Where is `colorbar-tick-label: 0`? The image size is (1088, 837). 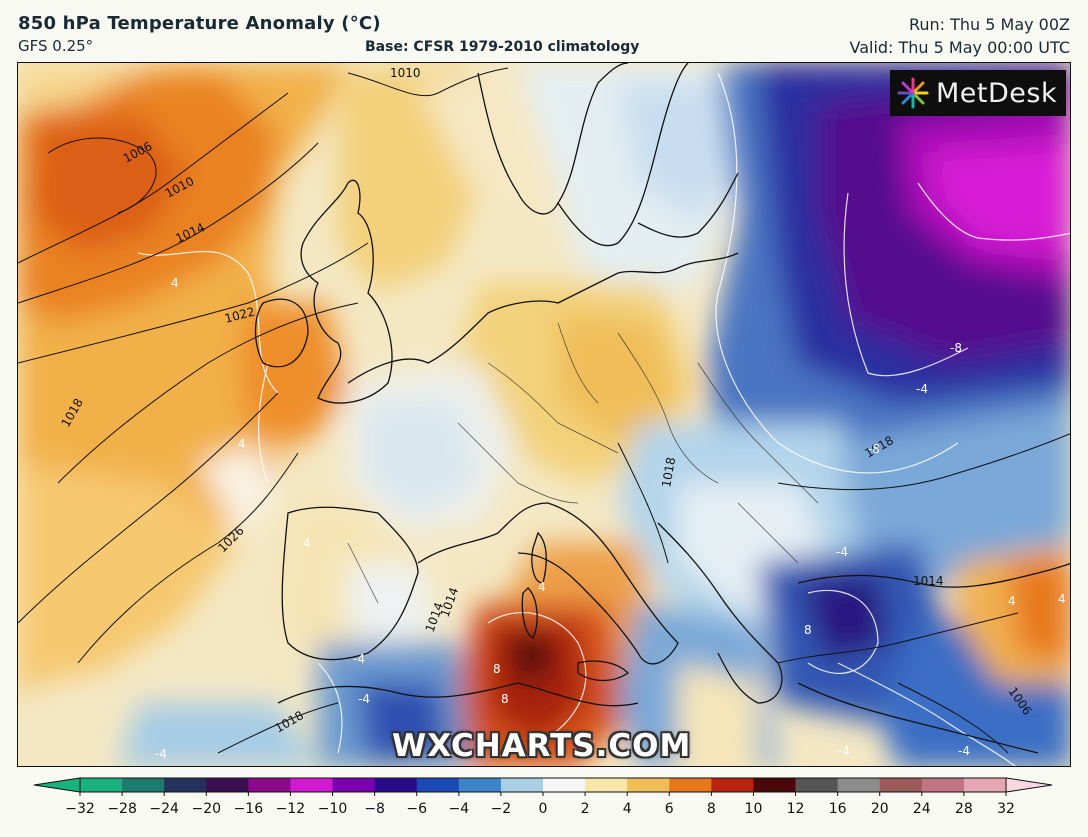
colorbar-tick-label: 0 is located at coordinates (543, 809).